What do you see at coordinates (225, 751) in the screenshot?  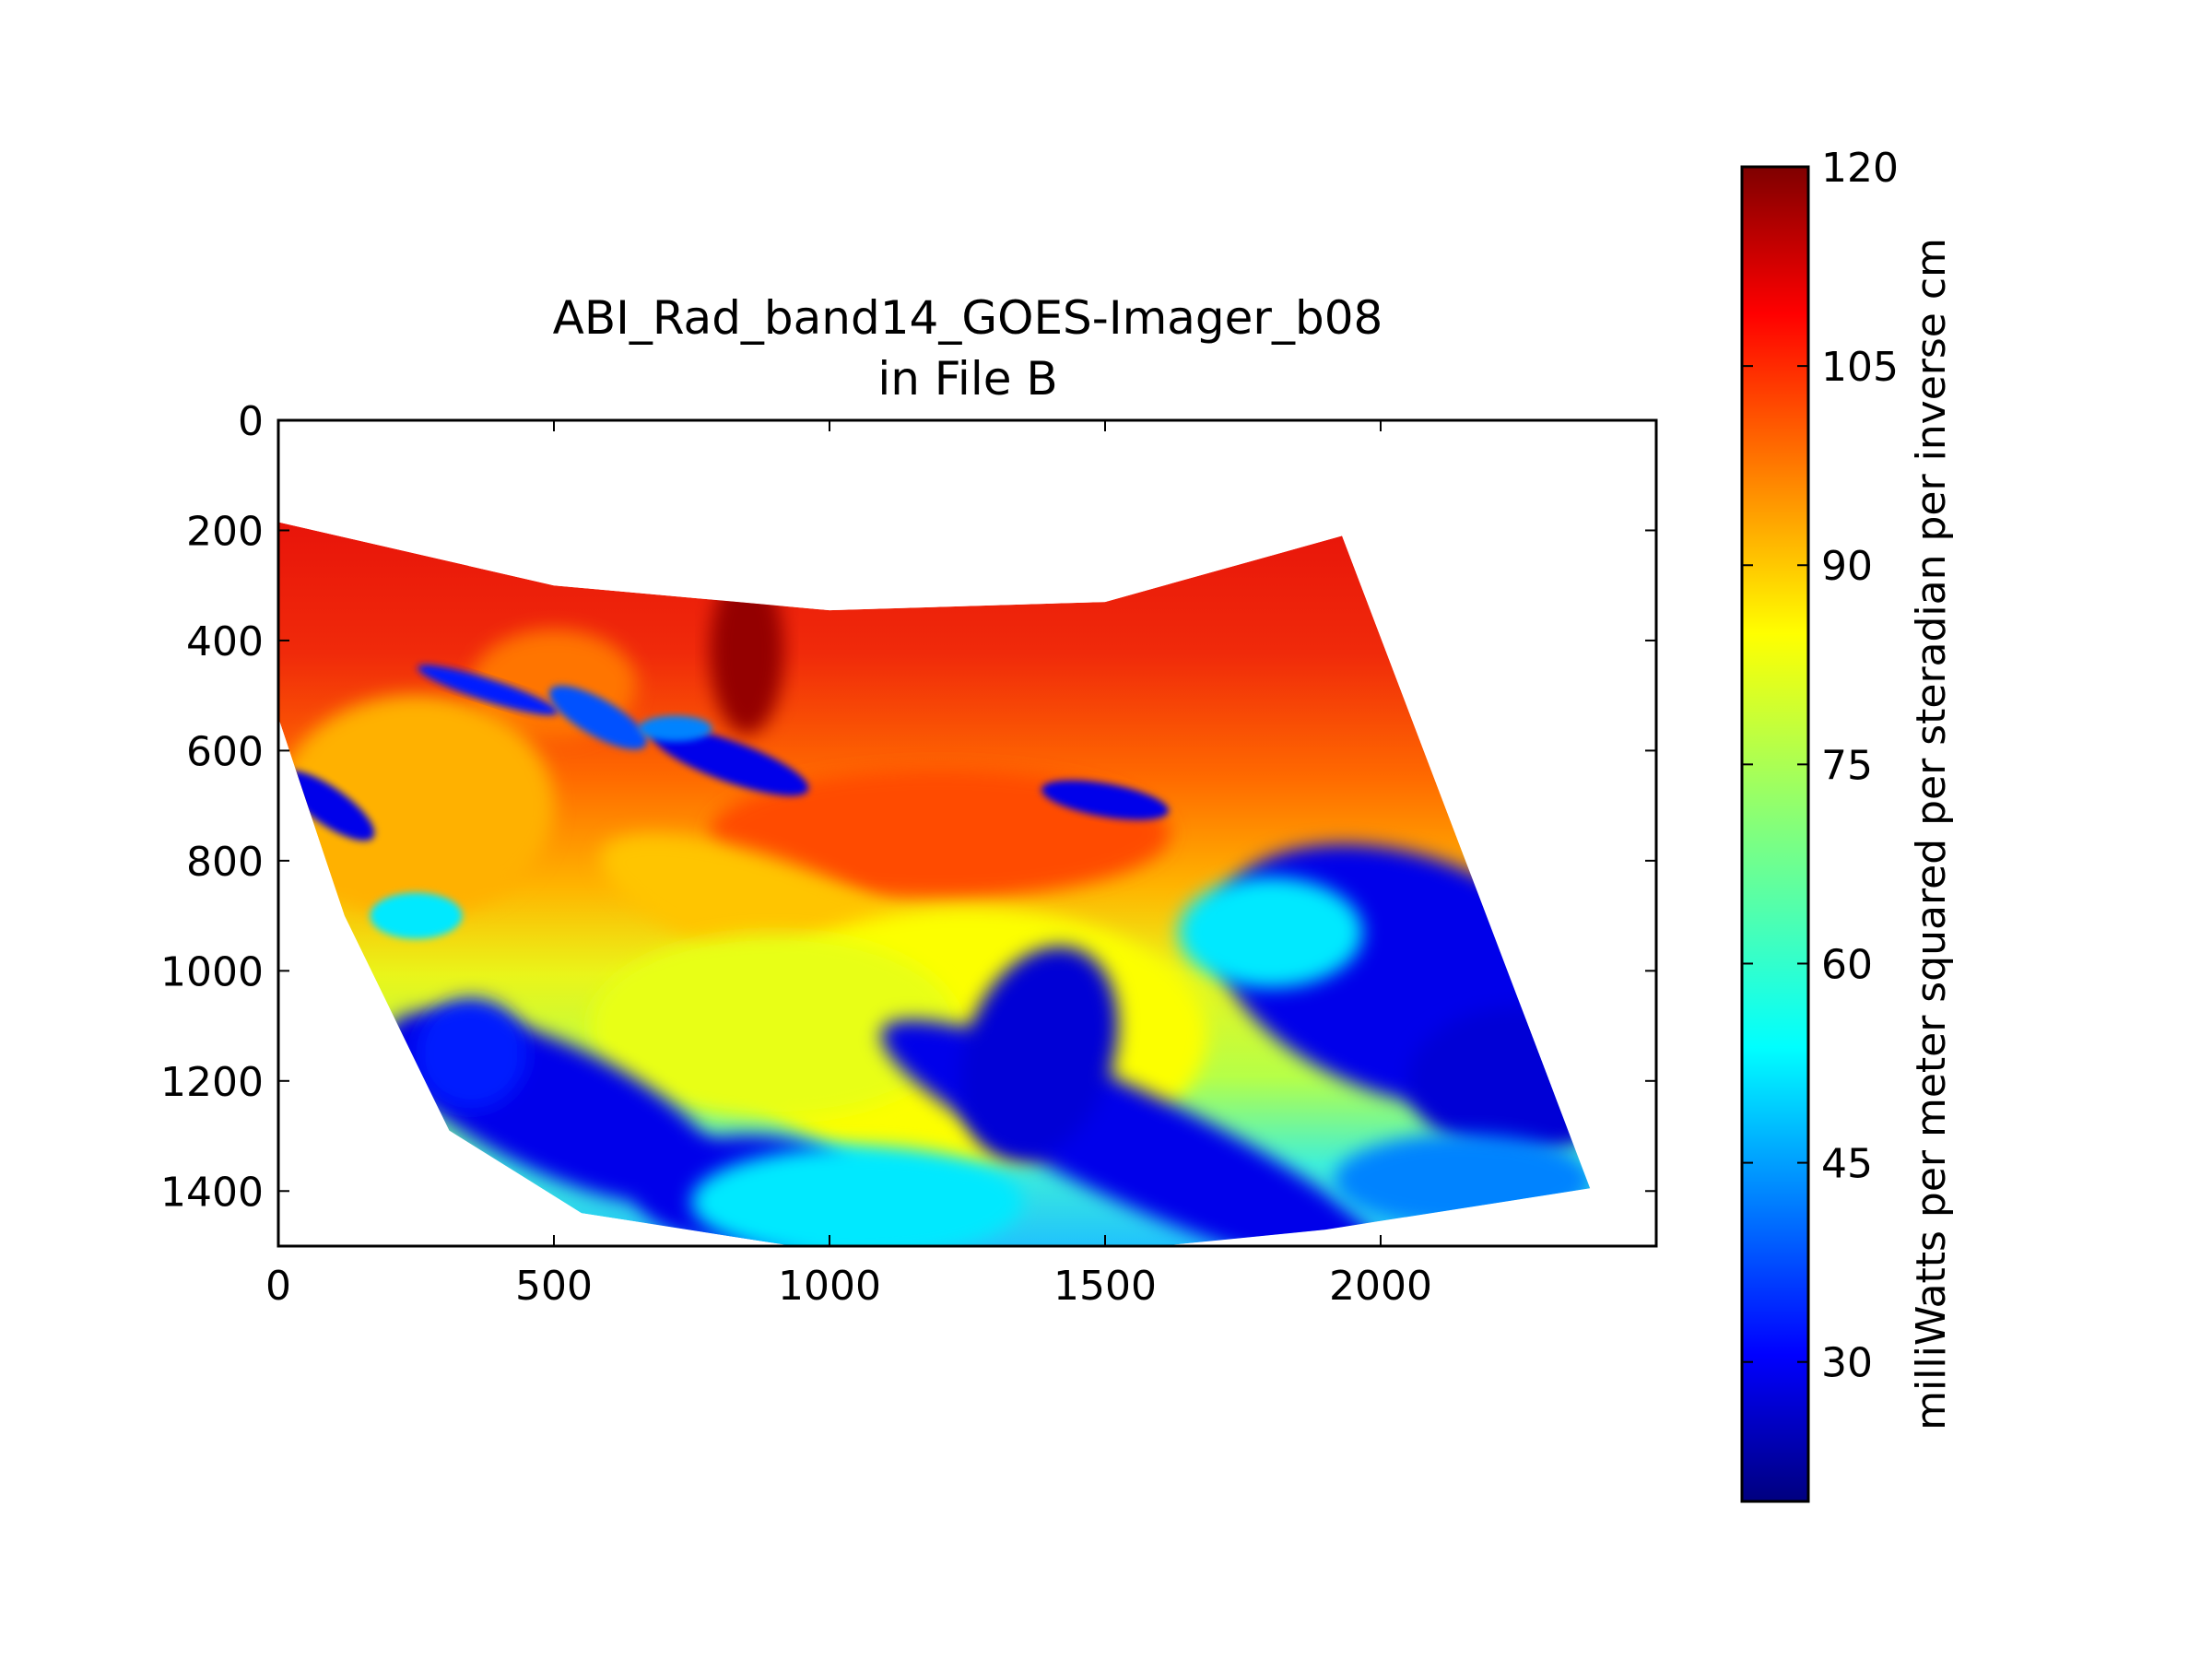 I see `y-tick-label: 600` at bounding box center [225, 751].